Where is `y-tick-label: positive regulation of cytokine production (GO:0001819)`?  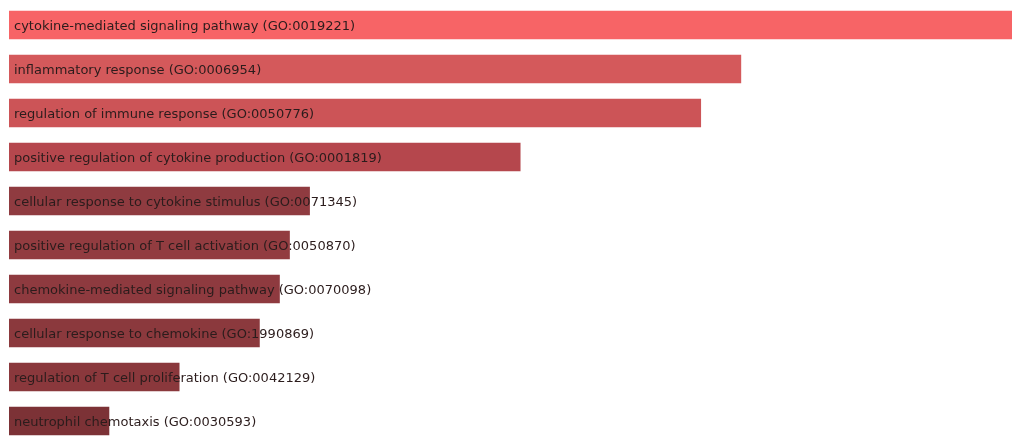 y-tick-label: positive regulation of cytokine production (GO:0001819) is located at coordinates (198, 157).